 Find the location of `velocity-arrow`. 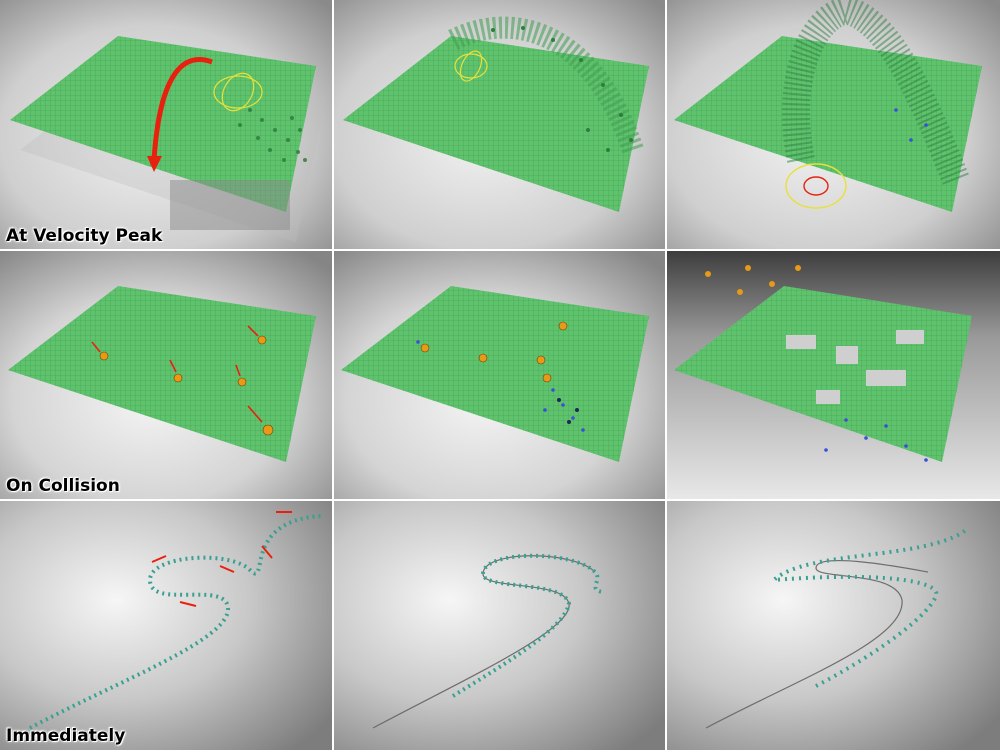

velocity-arrow is located at coordinates (182, 109).